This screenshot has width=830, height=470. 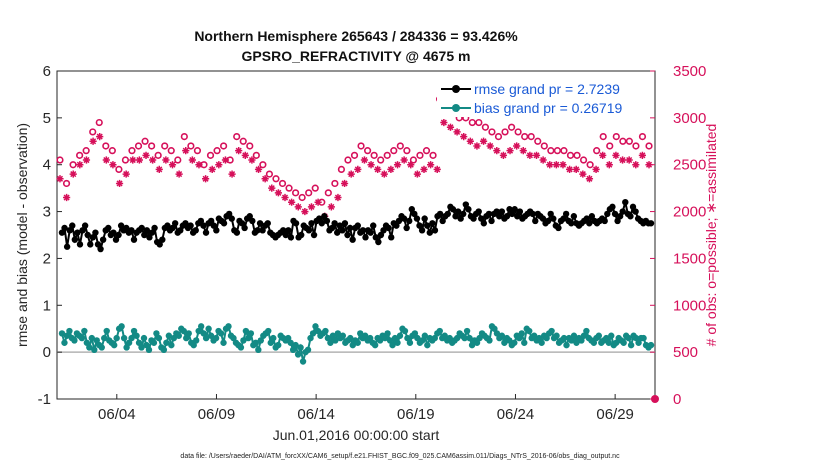 I want to click on legend-bias-marker, so click(x=456, y=108).